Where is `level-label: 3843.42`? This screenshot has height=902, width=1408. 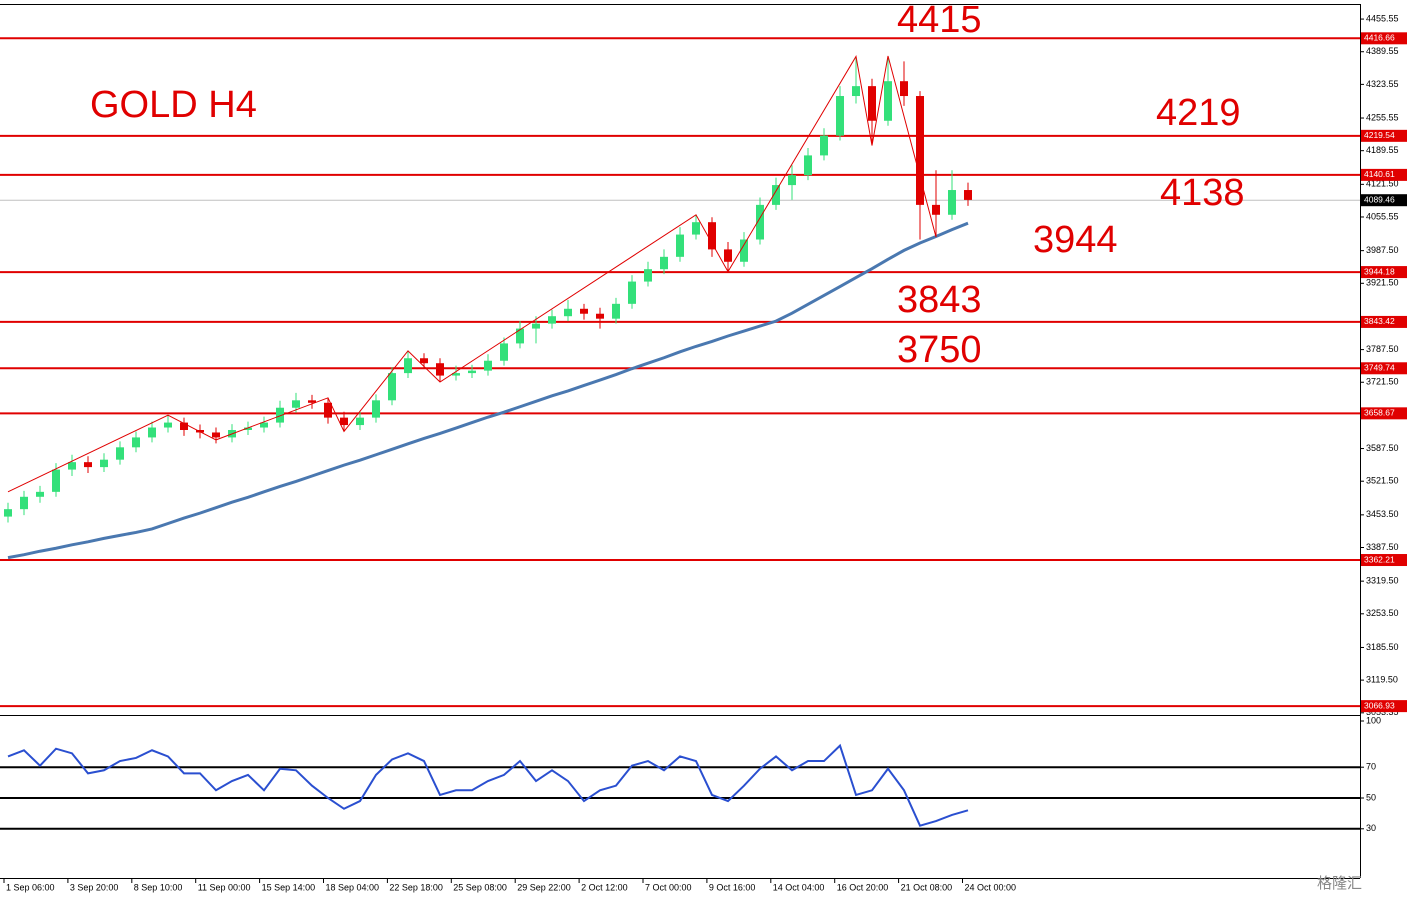 level-label: 3843.42 is located at coordinates (1379, 321).